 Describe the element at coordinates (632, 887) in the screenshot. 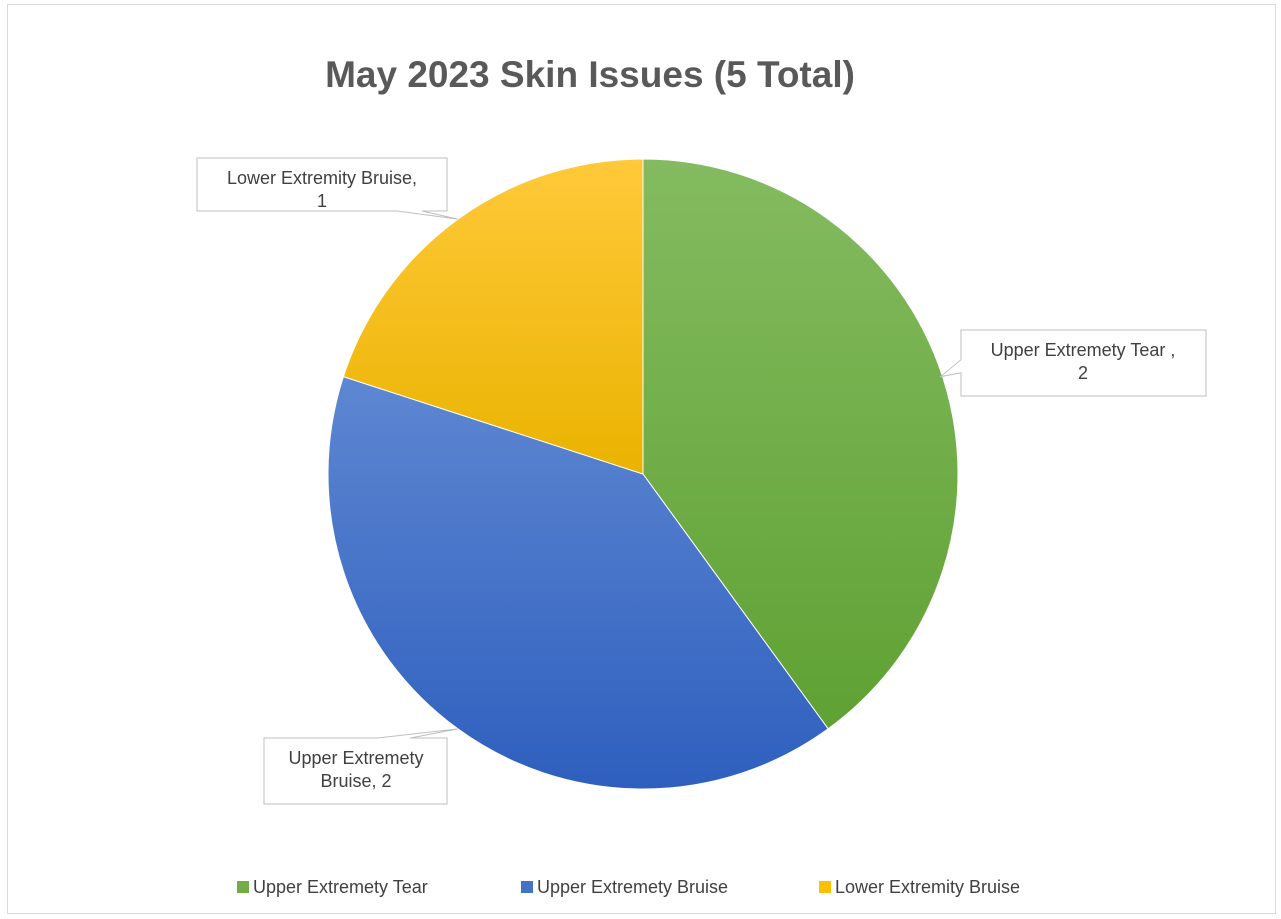

I see `legend-label: Upper Extremety Bruise` at that location.